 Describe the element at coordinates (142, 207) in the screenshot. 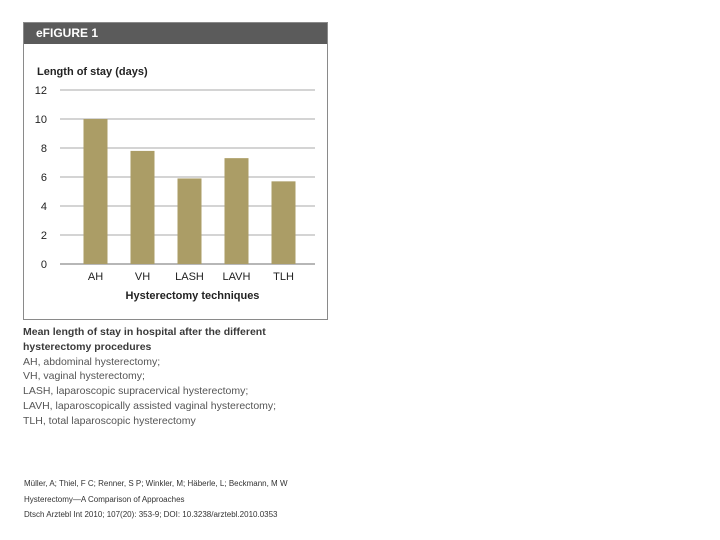

I see `bar-vh` at that location.